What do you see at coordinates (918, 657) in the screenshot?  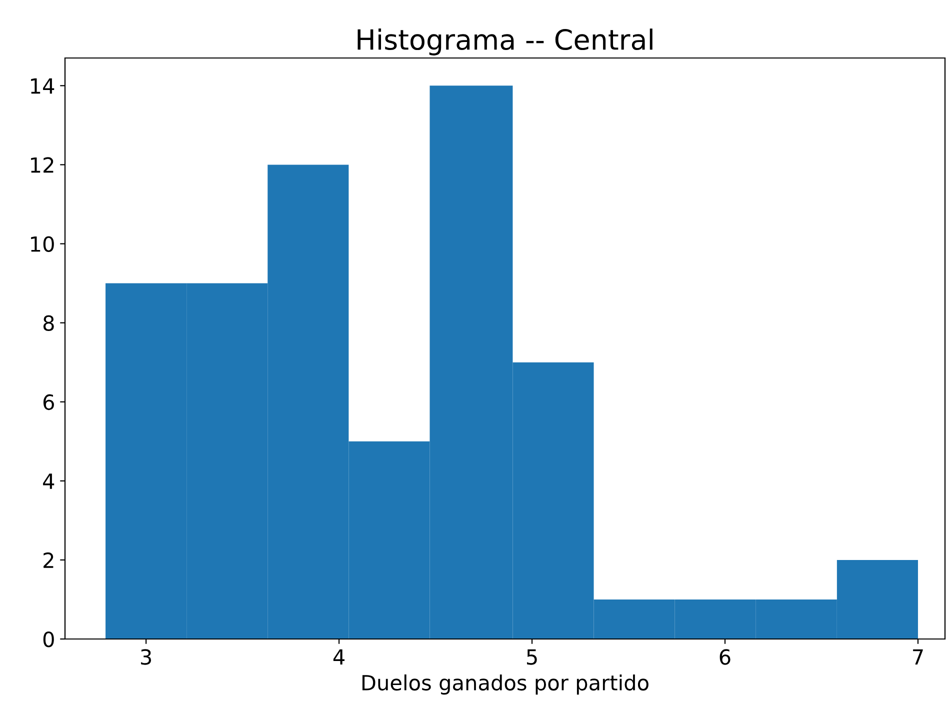 I see `x-tick-label: 7` at bounding box center [918, 657].